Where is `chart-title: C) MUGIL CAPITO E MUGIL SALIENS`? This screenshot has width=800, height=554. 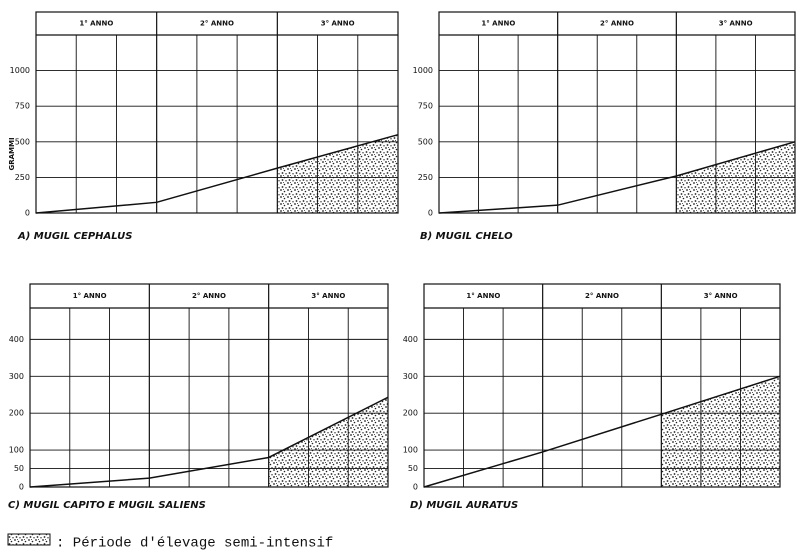 chart-title: C) MUGIL CAPITO E MUGIL SALIENS is located at coordinates (107, 505).